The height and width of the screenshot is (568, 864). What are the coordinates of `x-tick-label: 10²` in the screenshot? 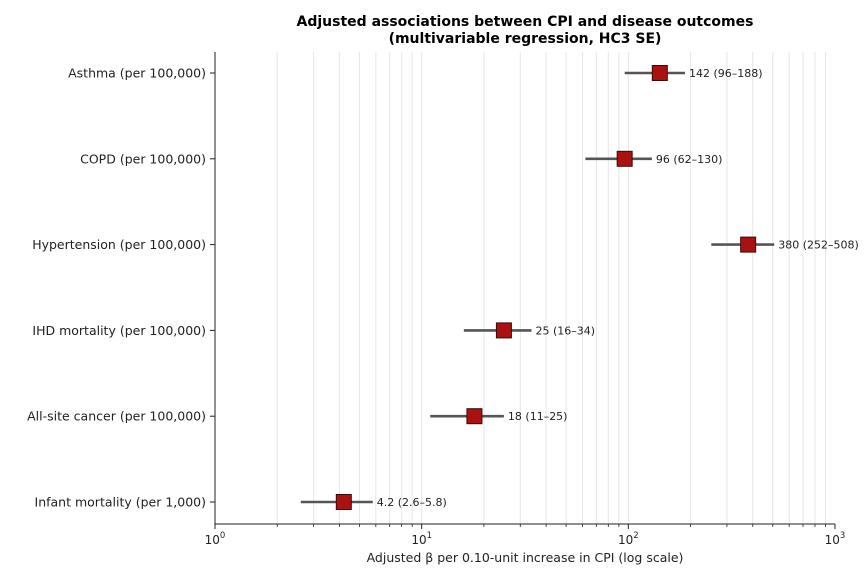 It's located at (628, 539).